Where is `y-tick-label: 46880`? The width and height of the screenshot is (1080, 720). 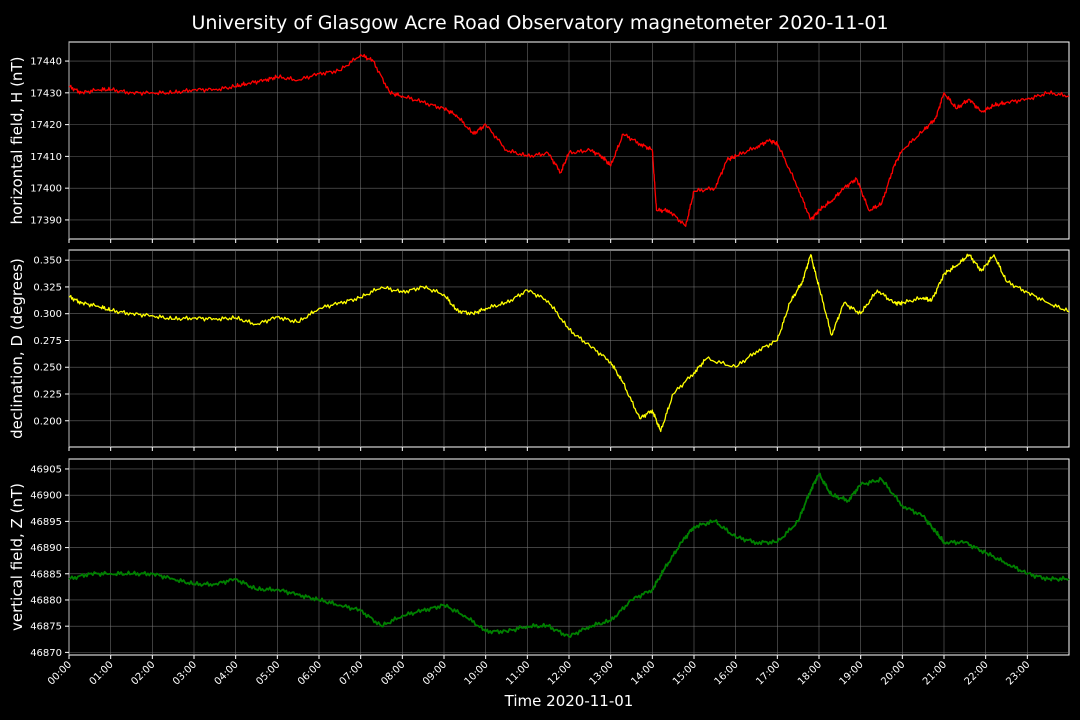 y-tick-label: 46880 is located at coordinates (46, 600).